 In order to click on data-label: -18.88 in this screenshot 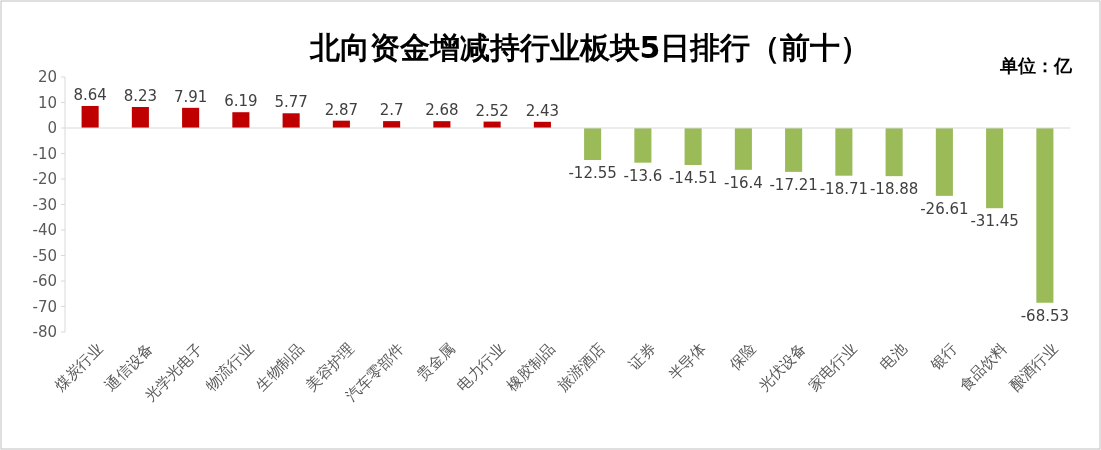, I will do `click(894, 189)`.